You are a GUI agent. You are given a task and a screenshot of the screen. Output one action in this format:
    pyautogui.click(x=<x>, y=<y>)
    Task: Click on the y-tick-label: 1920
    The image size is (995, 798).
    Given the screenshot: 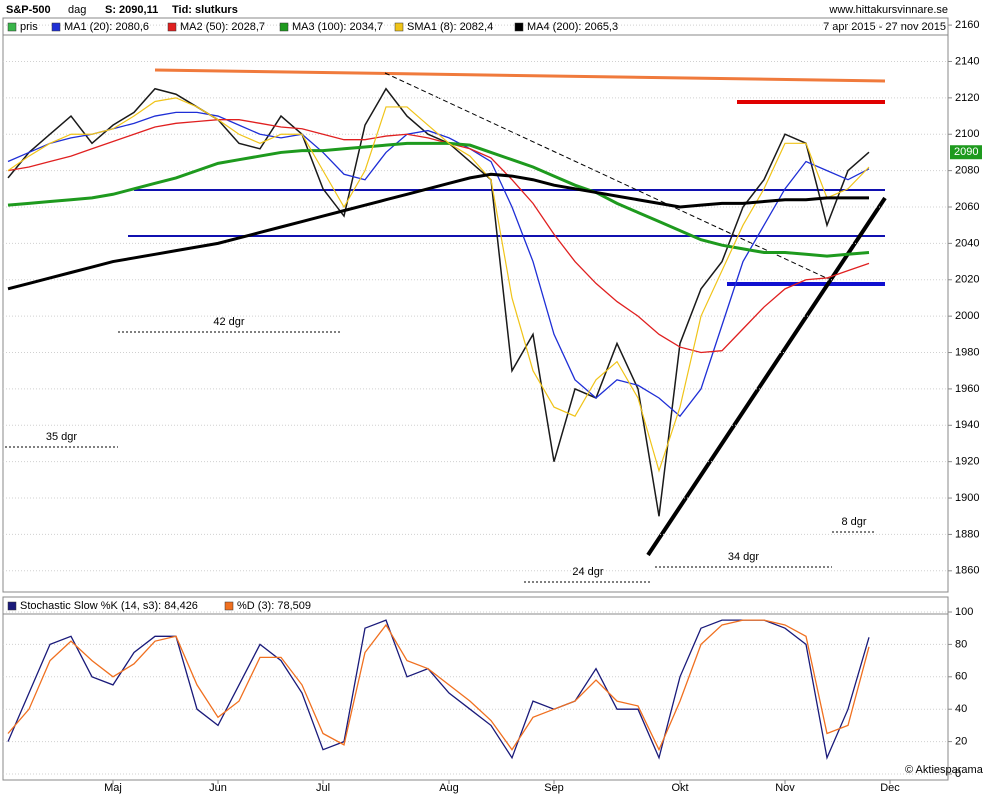 What is the action you would take?
    pyautogui.click(x=967, y=462)
    